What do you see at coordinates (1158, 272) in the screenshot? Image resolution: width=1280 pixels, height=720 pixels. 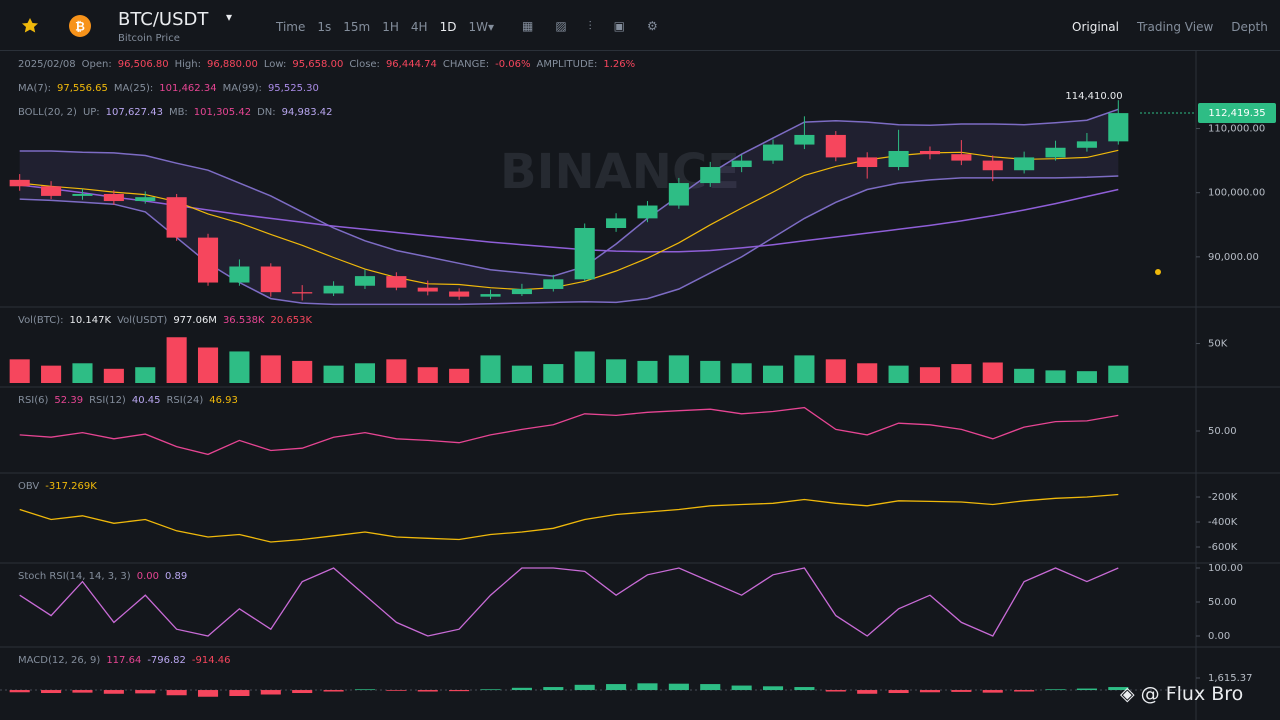 I see `alert-dot` at bounding box center [1158, 272].